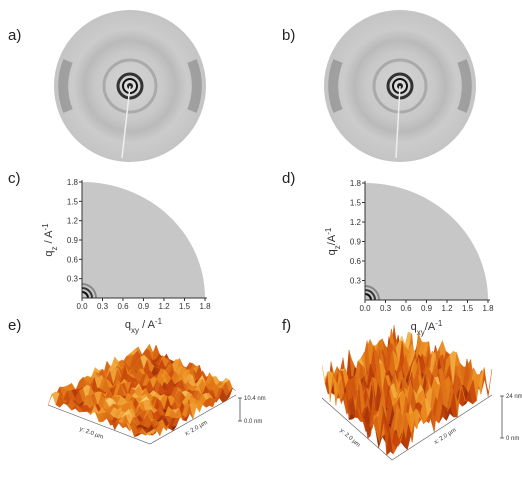 Image resolution: width=522 pixels, height=479 pixels. I want to click on panel-label: a), so click(14, 35).